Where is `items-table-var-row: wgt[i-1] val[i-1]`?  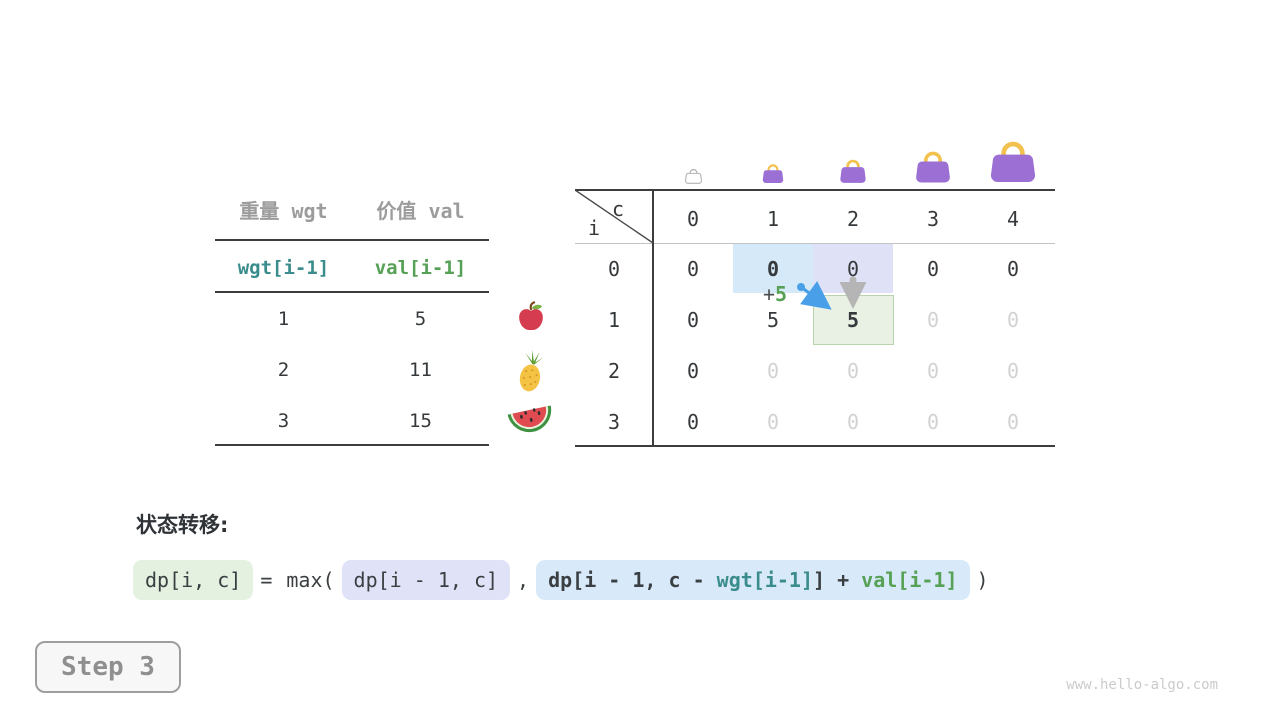
items-table-var-row: wgt[i-1] val[i-1] is located at coordinates (352, 268).